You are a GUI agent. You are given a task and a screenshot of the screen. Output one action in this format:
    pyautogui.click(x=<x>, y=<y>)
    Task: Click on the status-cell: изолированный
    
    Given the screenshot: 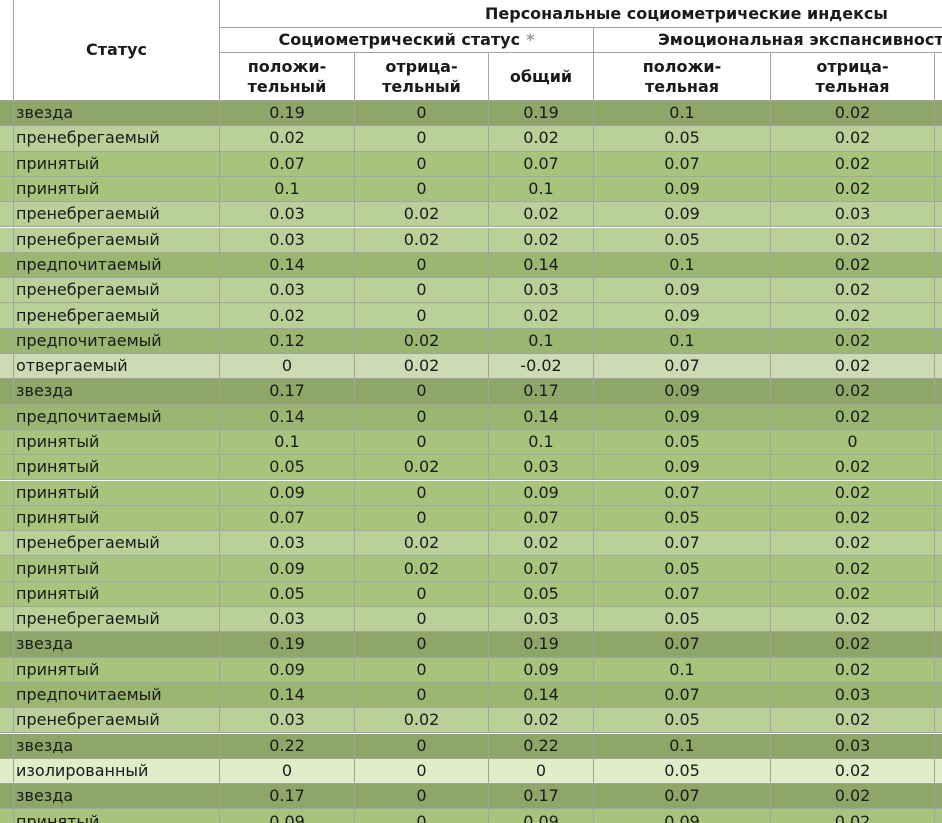 What is the action you would take?
    pyautogui.click(x=117, y=771)
    